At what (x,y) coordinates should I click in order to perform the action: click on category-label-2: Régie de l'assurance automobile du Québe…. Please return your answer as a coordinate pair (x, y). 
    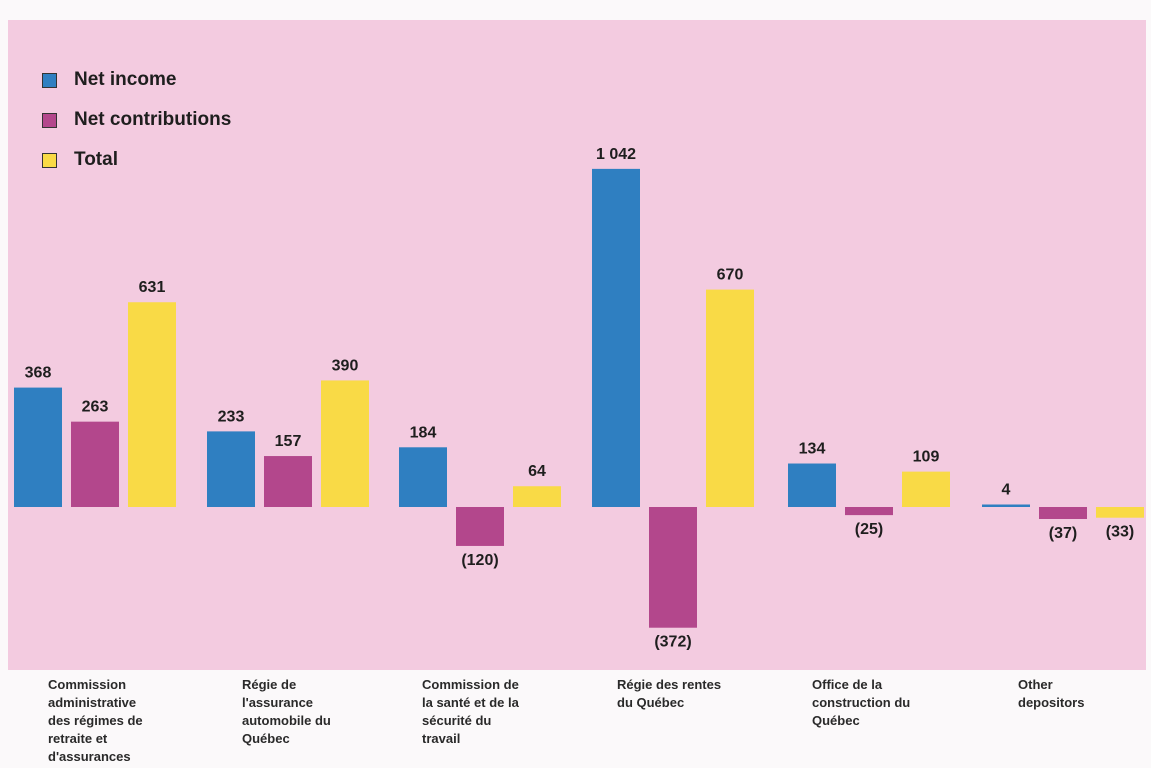
    Looking at the image, I should click on (286, 711).